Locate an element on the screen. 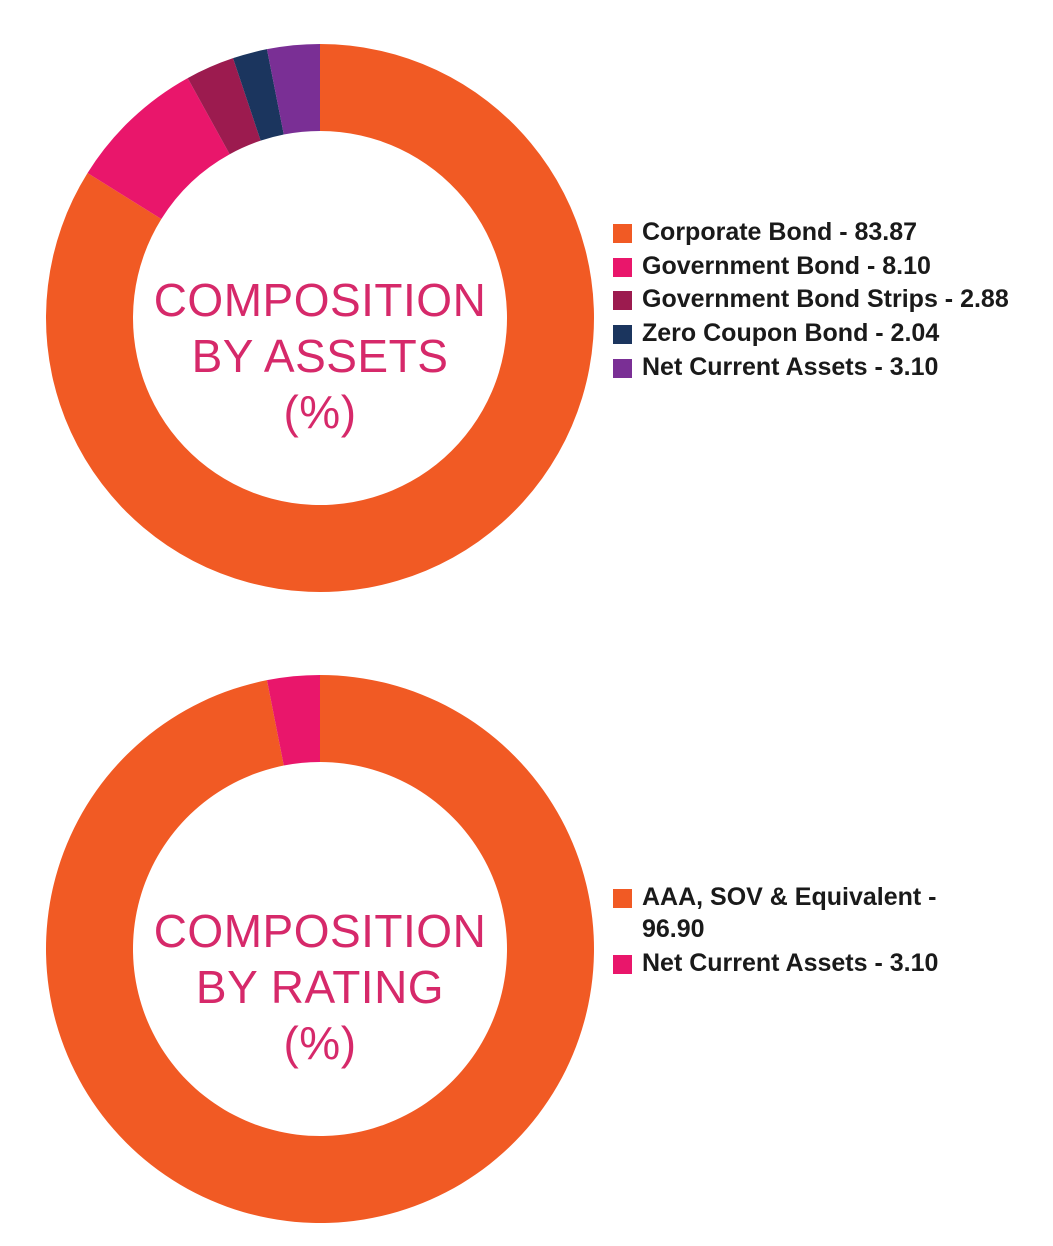  assets-center-line-2: BY ASSETS is located at coordinates (320, 356).